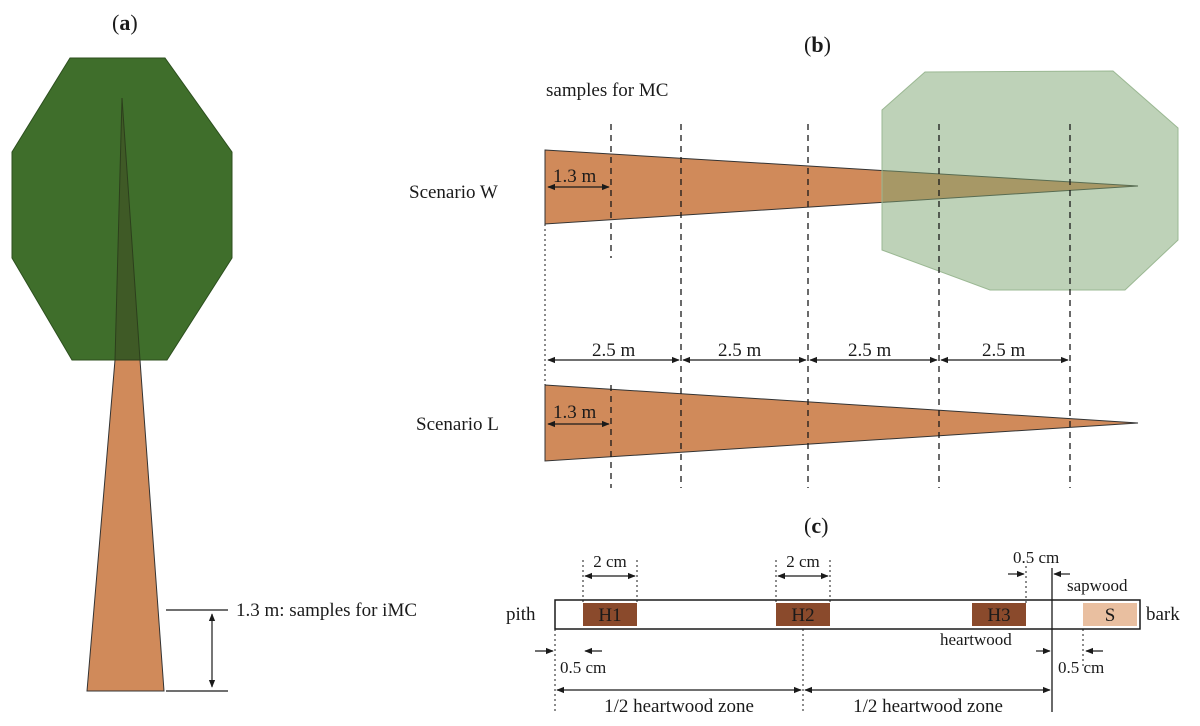 This screenshot has height=726, width=1200. I want to click on segment-dimensions: 2.5 m 2.5 m 2.5 m 2.5 m, so click(808, 352).